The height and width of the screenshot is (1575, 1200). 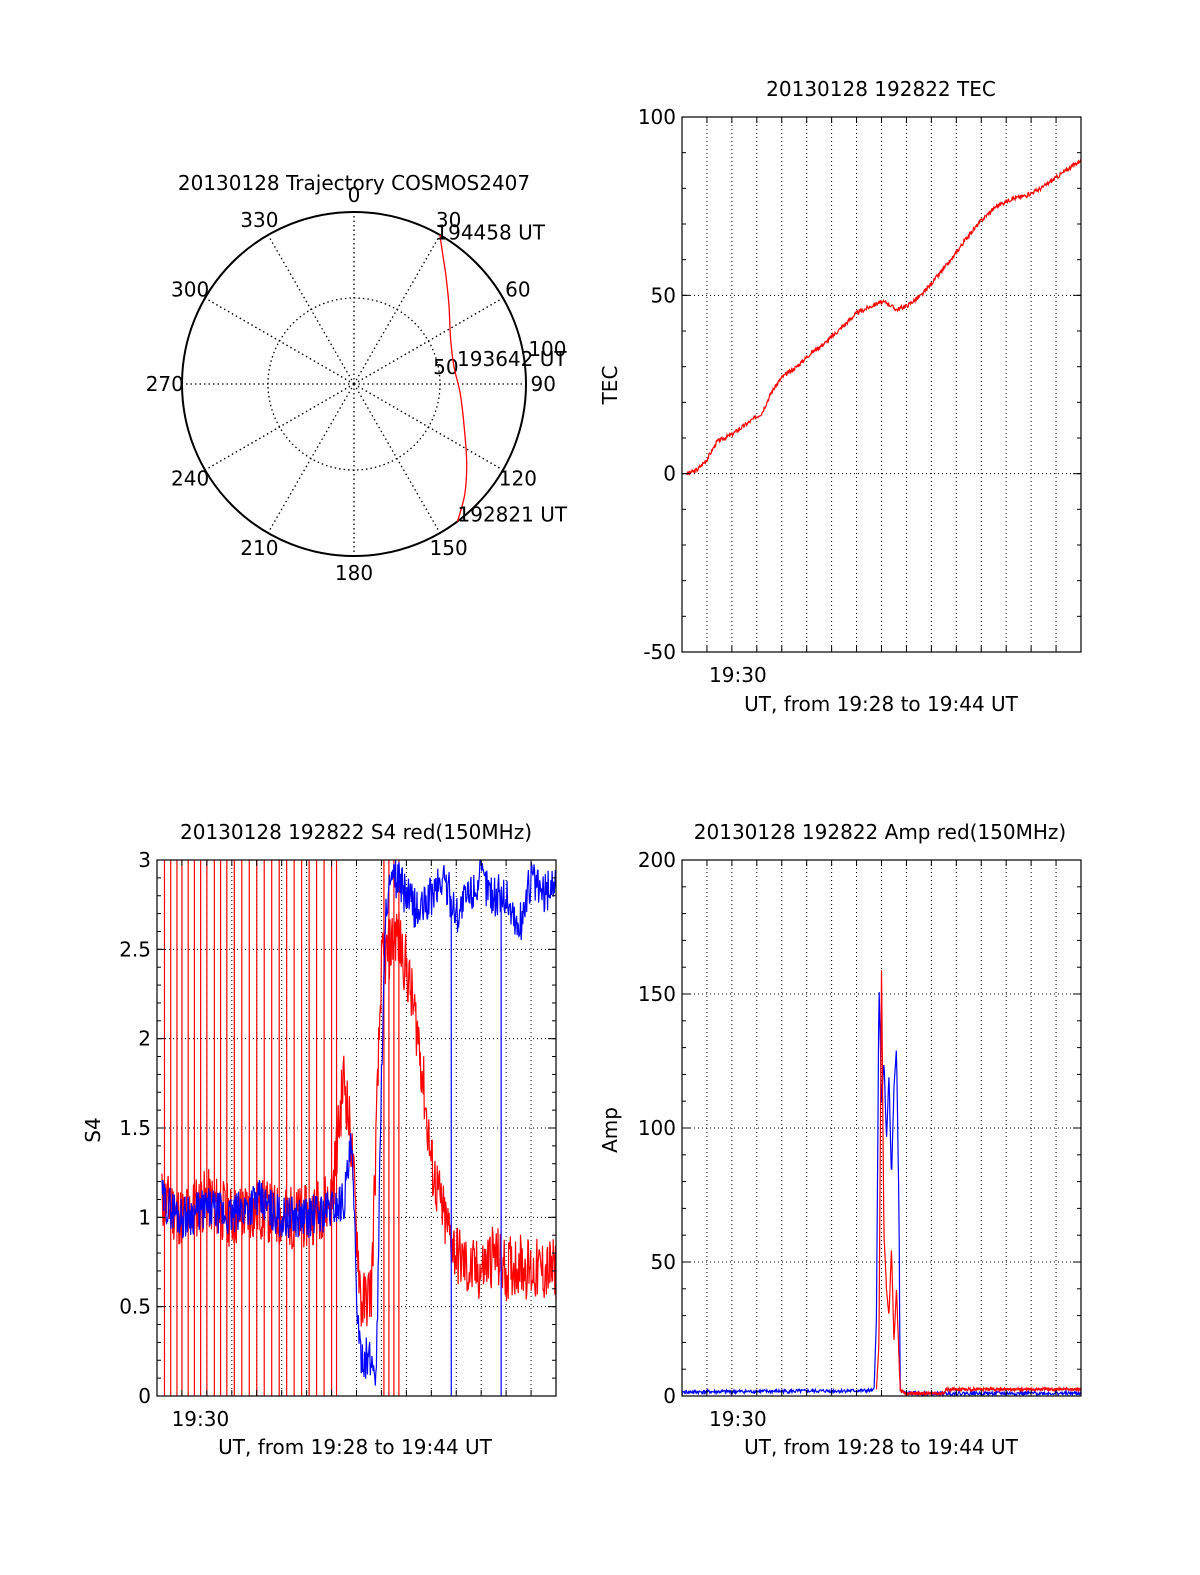 What do you see at coordinates (354, 573) in the screenshot?
I see `polar-angle-label: 180` at bounding box center [354, 573].